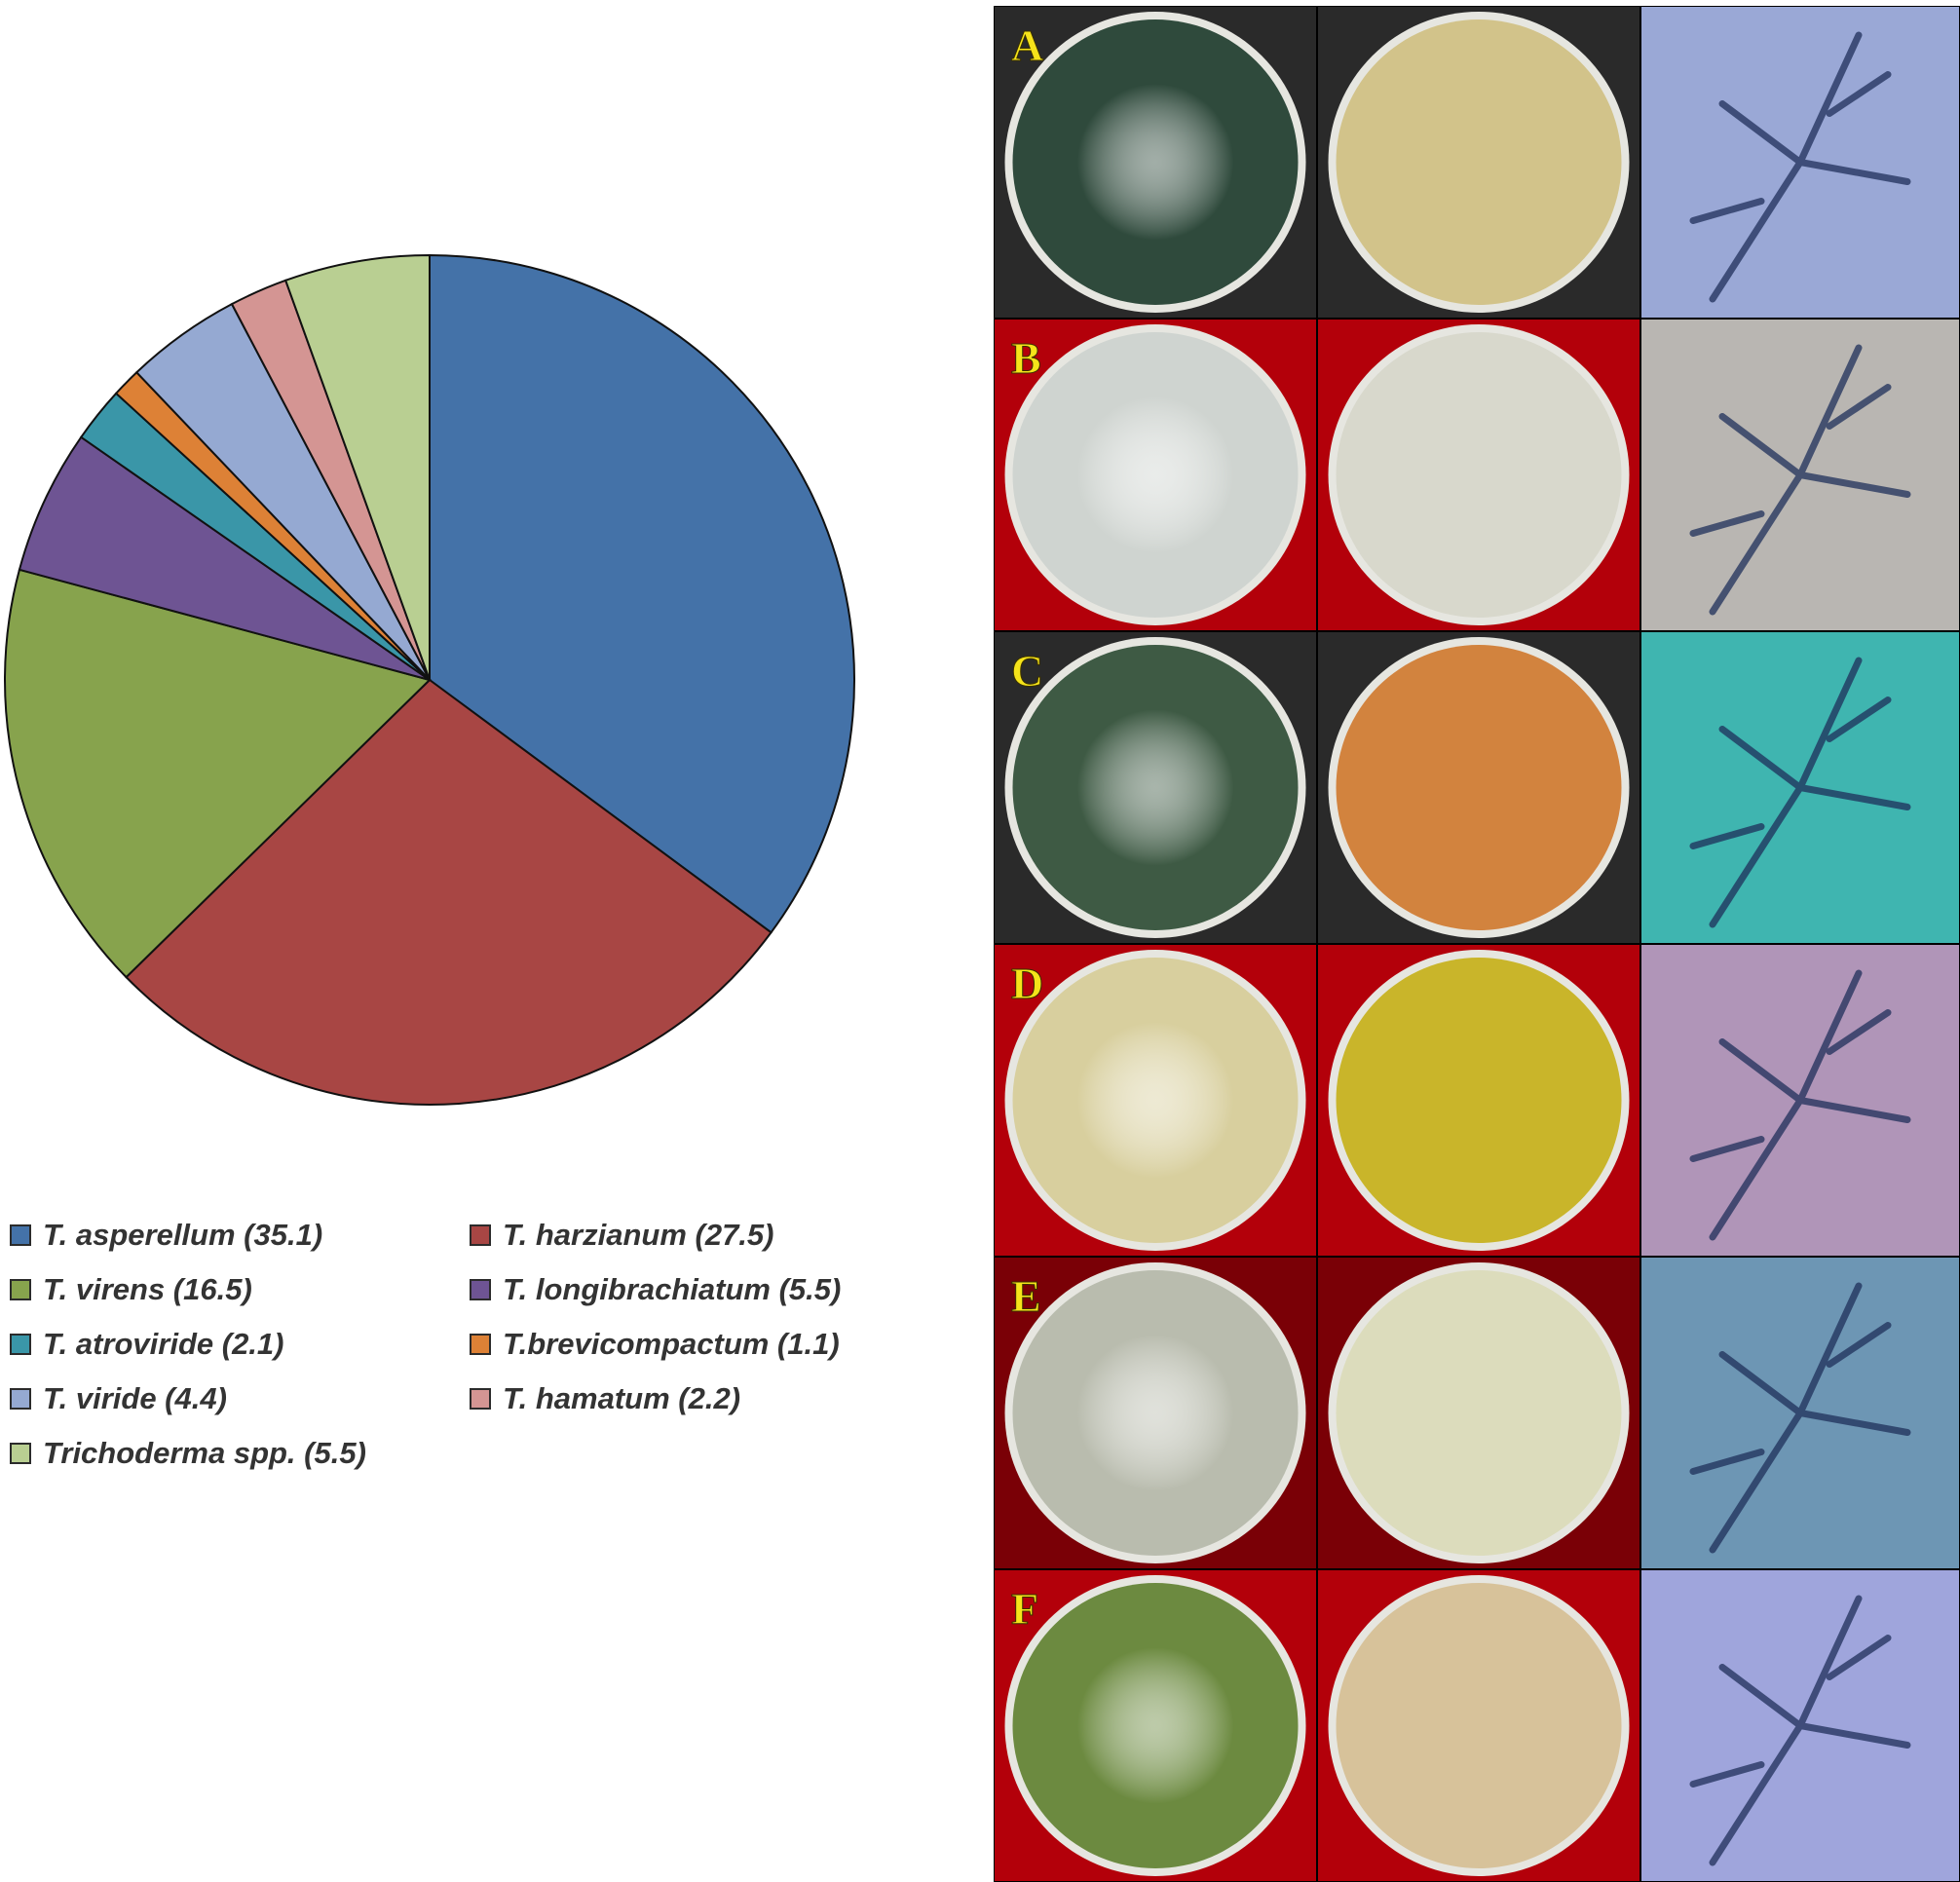 The height and width of the screenshot is (1882, 1960). I want to click on legend-row: T. asperellum (35.1) T. harzianum (27.5), so click(492, 1235).